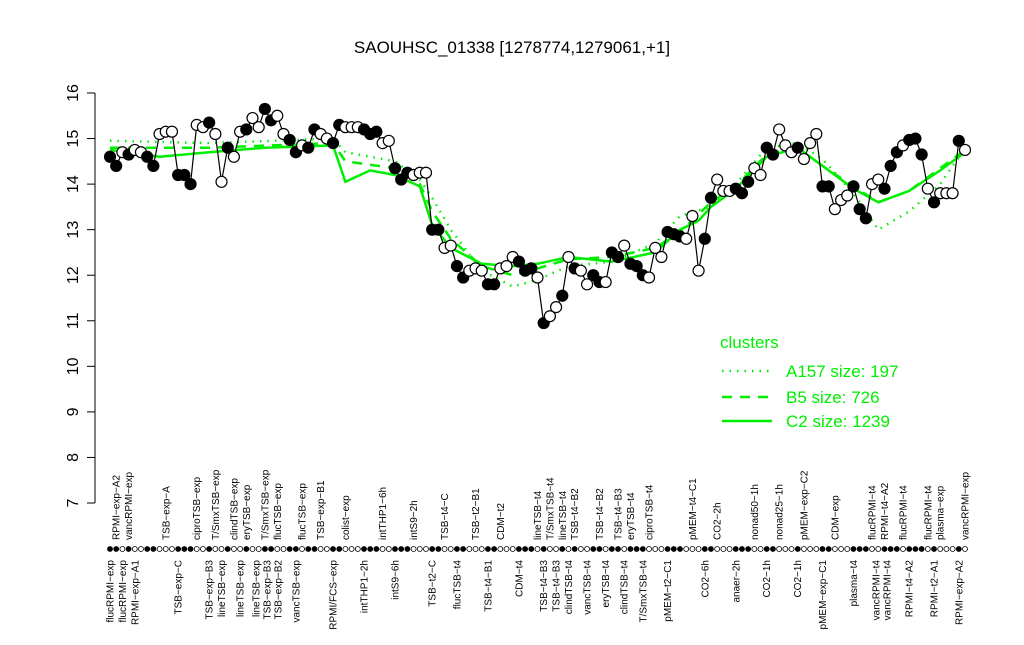 Image resolution: width=1024 pixels, height=645 pixels. What do you see at coordinates (519, 578) in the screenshot?
I see `sample-label-bottom: CDM−t4` at bounding box center [519, 578].